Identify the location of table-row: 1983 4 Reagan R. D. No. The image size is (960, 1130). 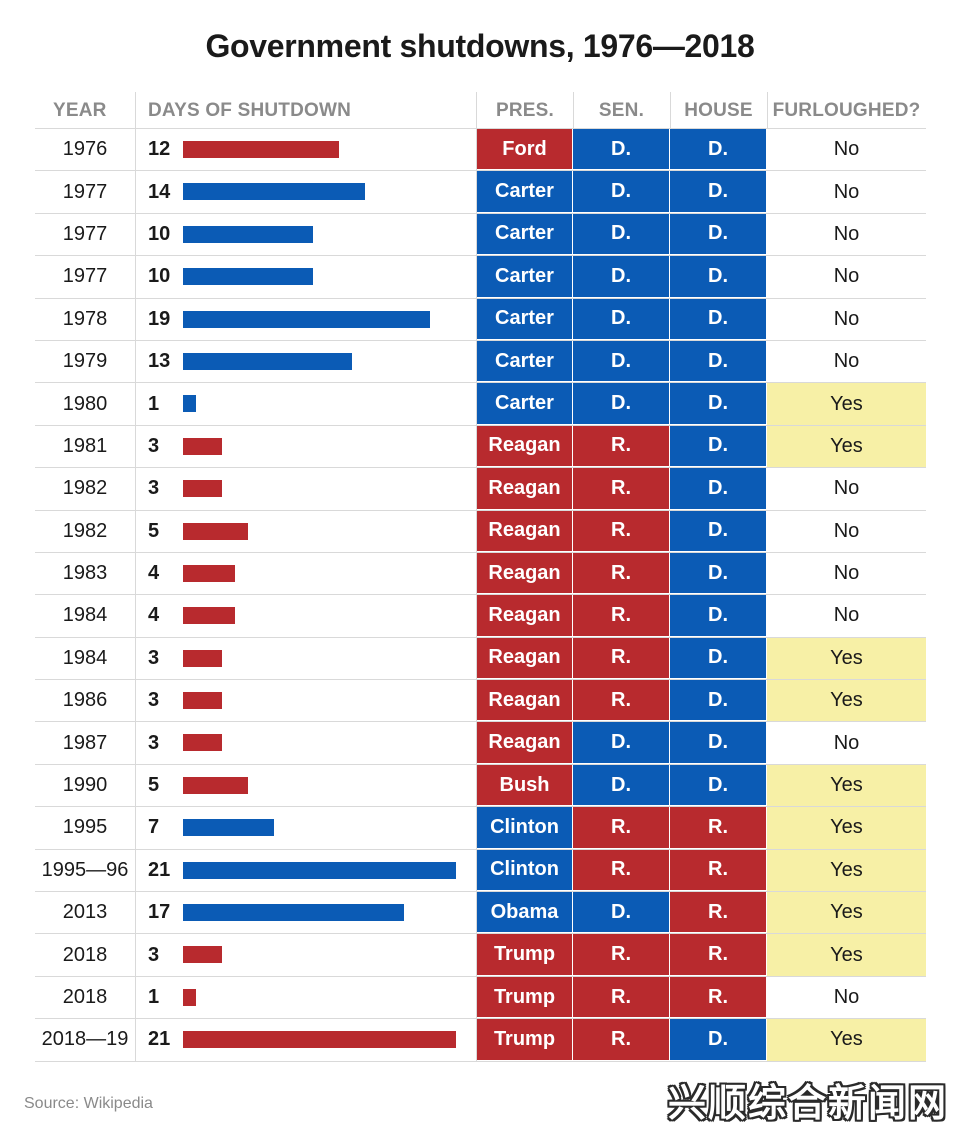
(480, 574).